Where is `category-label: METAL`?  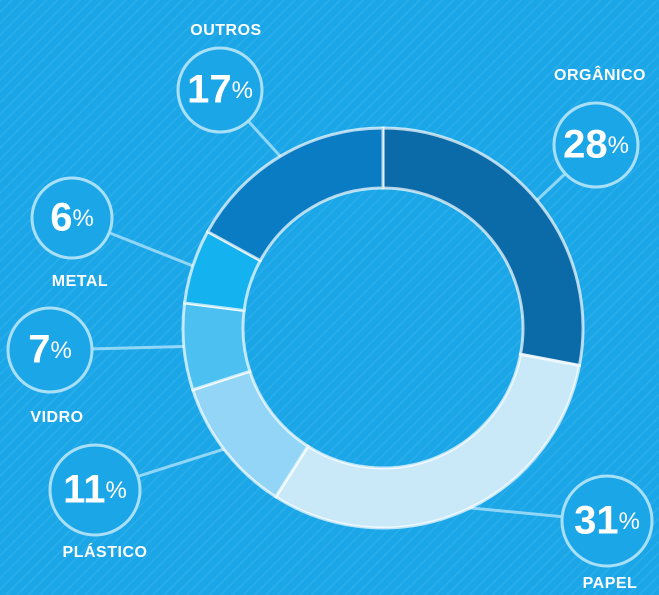 category-label: METAL is located at coordinates (80, 281).